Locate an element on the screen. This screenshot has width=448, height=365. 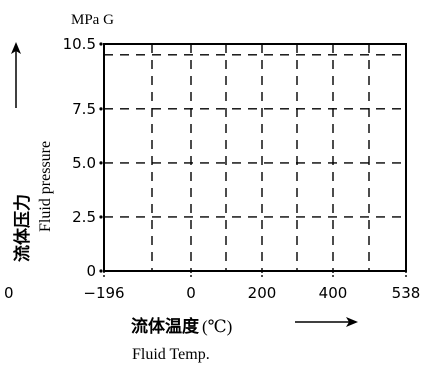
y-tick-label: 0 is located at coordinates (91, 271).